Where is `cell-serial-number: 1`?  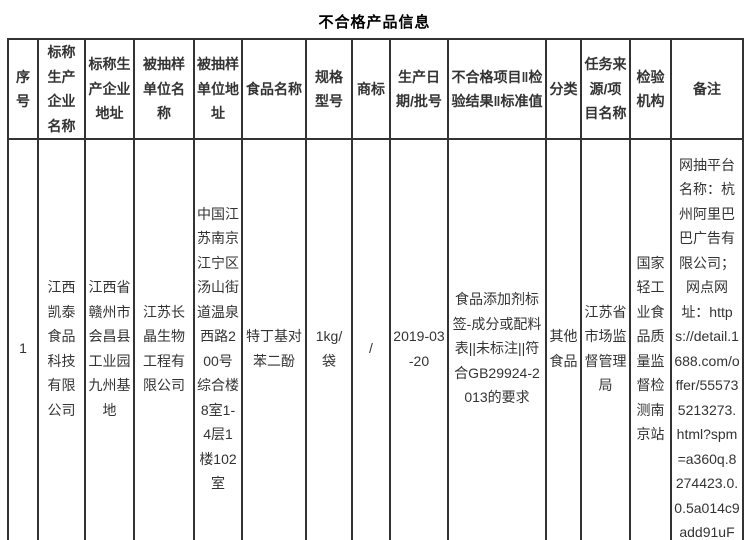 cell-serial-number: 1 is located at coordinates (23, 339).